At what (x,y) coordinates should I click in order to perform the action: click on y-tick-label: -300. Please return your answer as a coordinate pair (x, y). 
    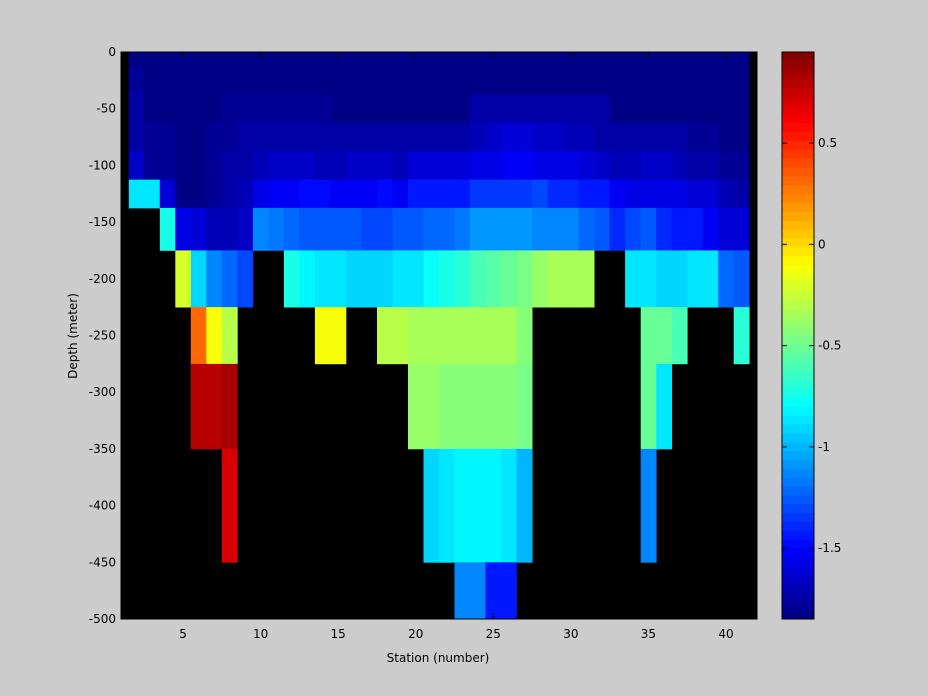
    Looking at the image, I should click on (102, 392).